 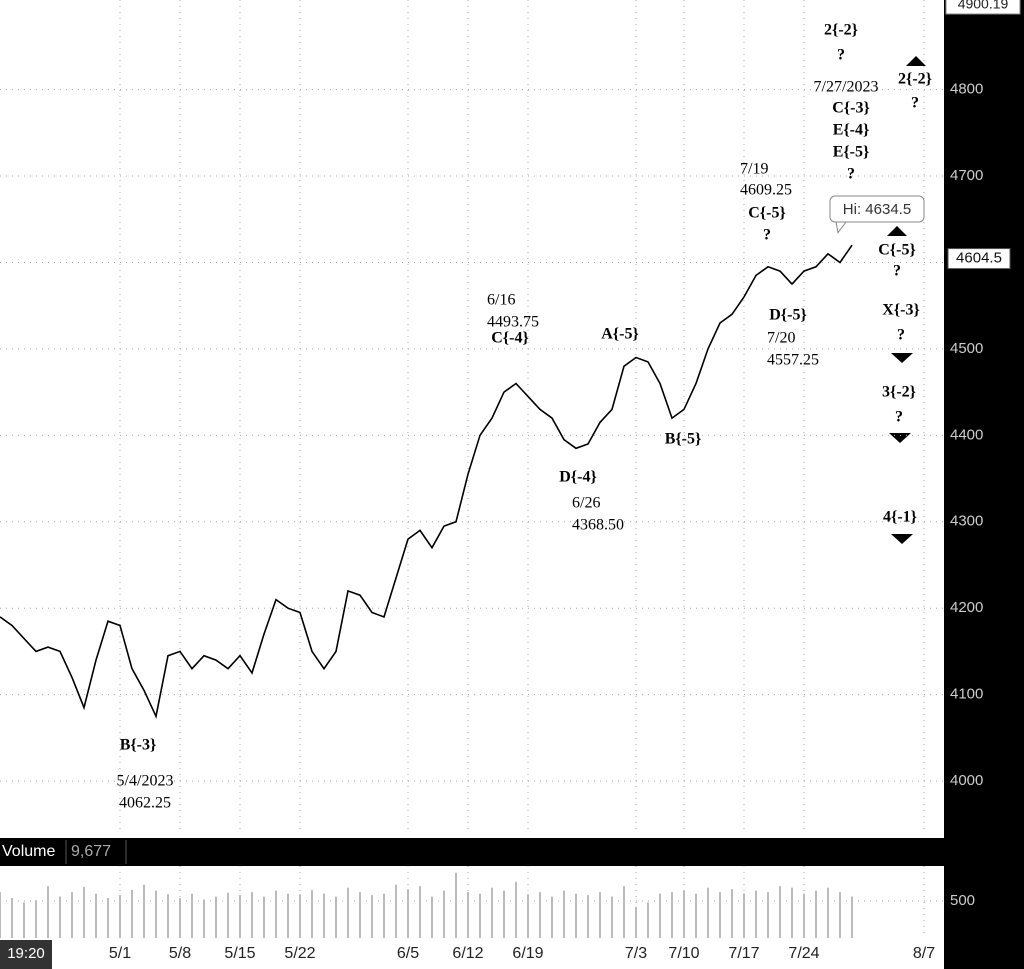 I want to click on annotation: 4062.25, so click(x=145, y=803).